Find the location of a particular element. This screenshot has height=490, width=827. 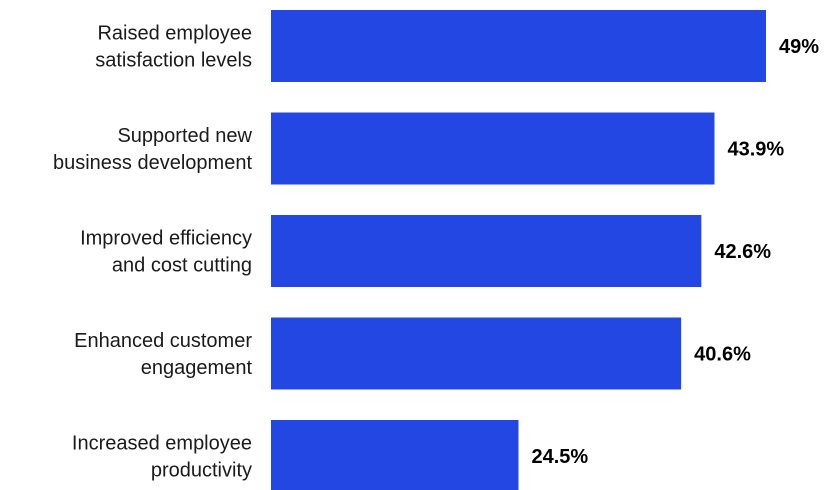

value-label-2: 43.9% is located at coordinates (755, 150).